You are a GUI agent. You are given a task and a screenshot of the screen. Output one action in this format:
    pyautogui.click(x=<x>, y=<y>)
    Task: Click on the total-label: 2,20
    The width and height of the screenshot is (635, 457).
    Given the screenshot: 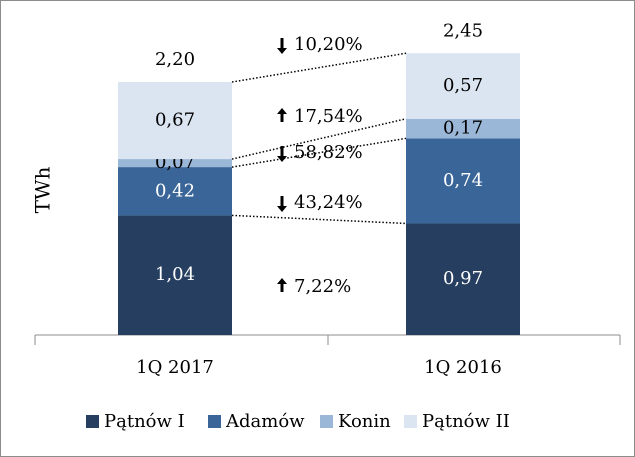 What is the action you would take?
    pyautogui.click(x=175, y=59)
    